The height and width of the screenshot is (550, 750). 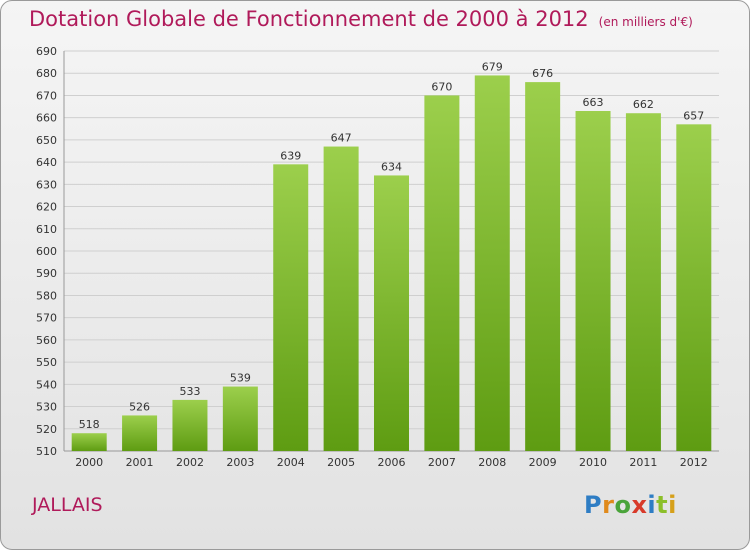 I want to click on logo-letter: r, so click(x=608, y=505).